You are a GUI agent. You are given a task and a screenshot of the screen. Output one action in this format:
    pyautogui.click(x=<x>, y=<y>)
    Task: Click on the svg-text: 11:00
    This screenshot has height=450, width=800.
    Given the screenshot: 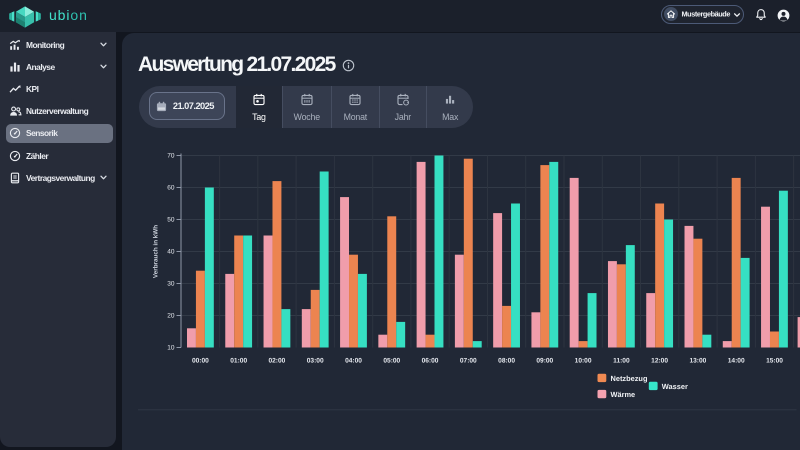 What is the action you would take?
    pyautogui.click(x=621, y=361)
    